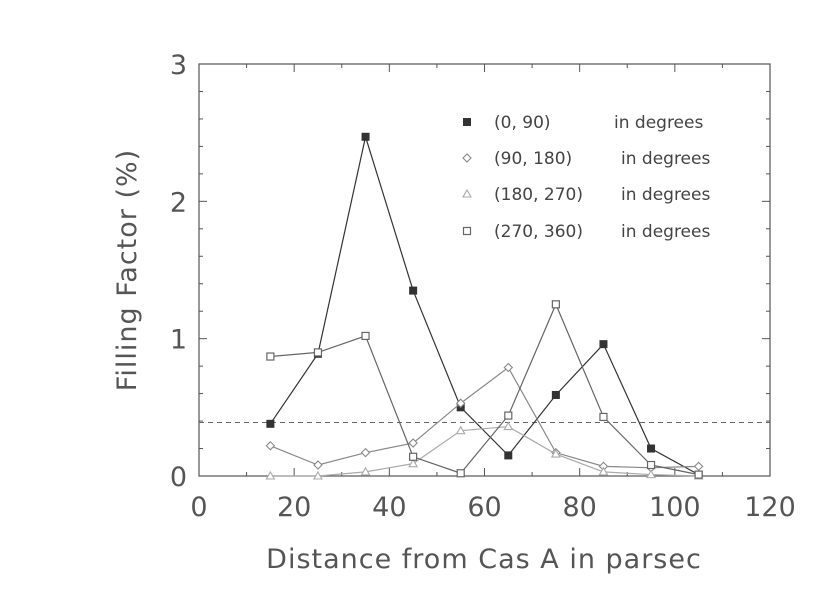 The image size is (830, 604). What do you see at coordinates (579, 507) in the screenshot?
I see `x-tick-label: 80` at bounding box center [579, 507].